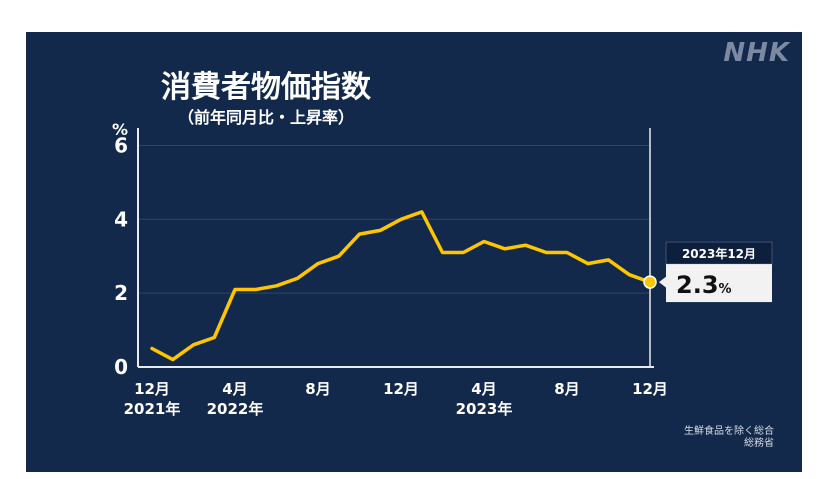 This screenshot has height=479, width=828. I want to click on callout: 2023年12月 2.3%, so click(708, 272).